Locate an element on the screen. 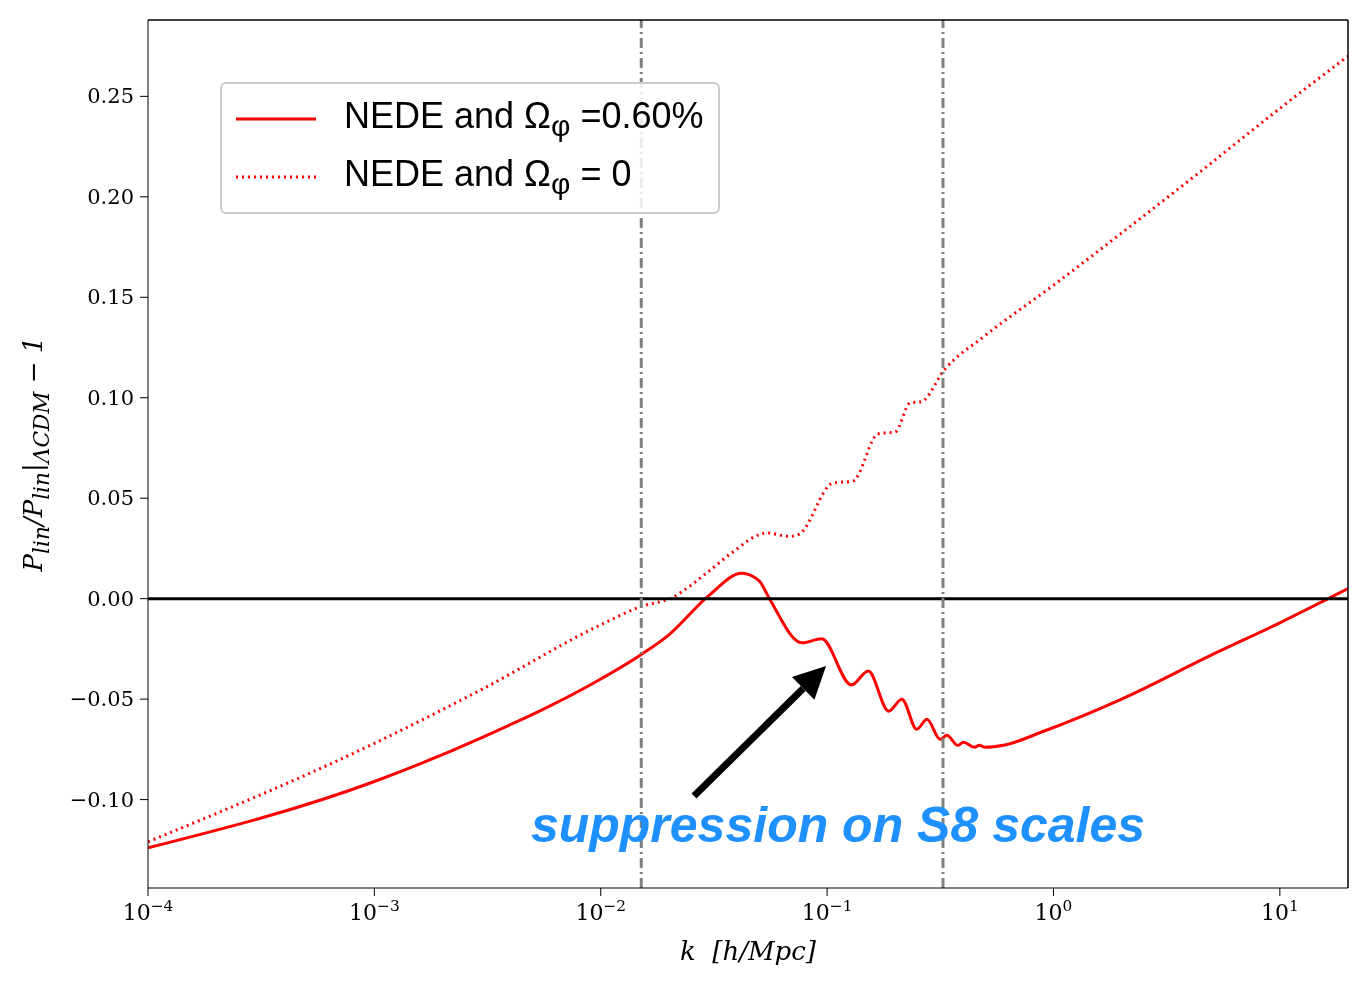  y-tick-label: 0.15 is located at coordinates (110, 297).